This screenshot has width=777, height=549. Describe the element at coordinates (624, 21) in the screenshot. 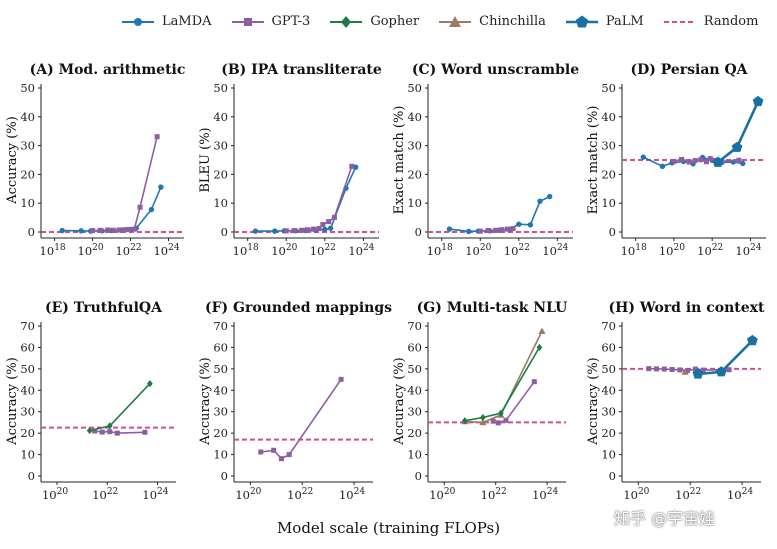

I see `legend-label: PaLM` at that location.